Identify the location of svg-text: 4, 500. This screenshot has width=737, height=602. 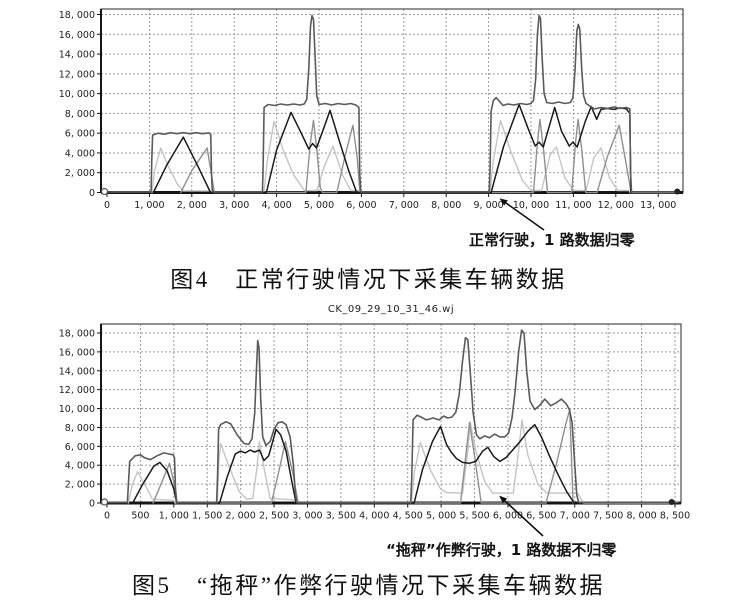
(408, 516).